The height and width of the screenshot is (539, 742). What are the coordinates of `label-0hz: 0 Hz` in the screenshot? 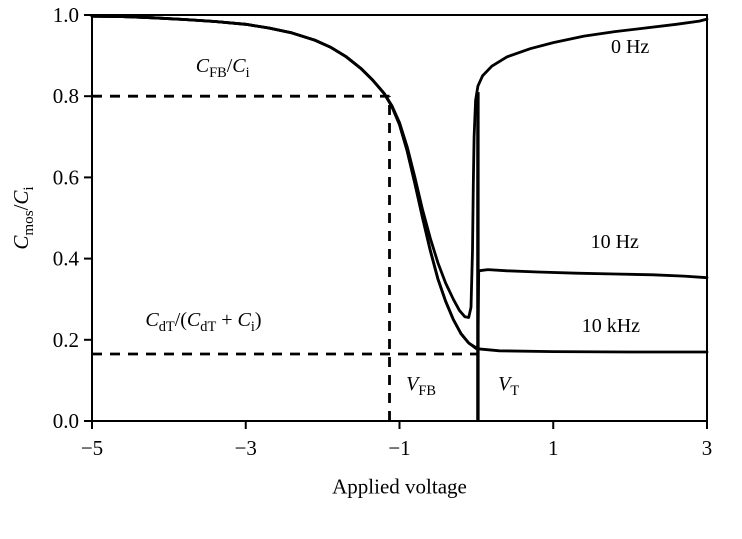 It's located at (630, 47).